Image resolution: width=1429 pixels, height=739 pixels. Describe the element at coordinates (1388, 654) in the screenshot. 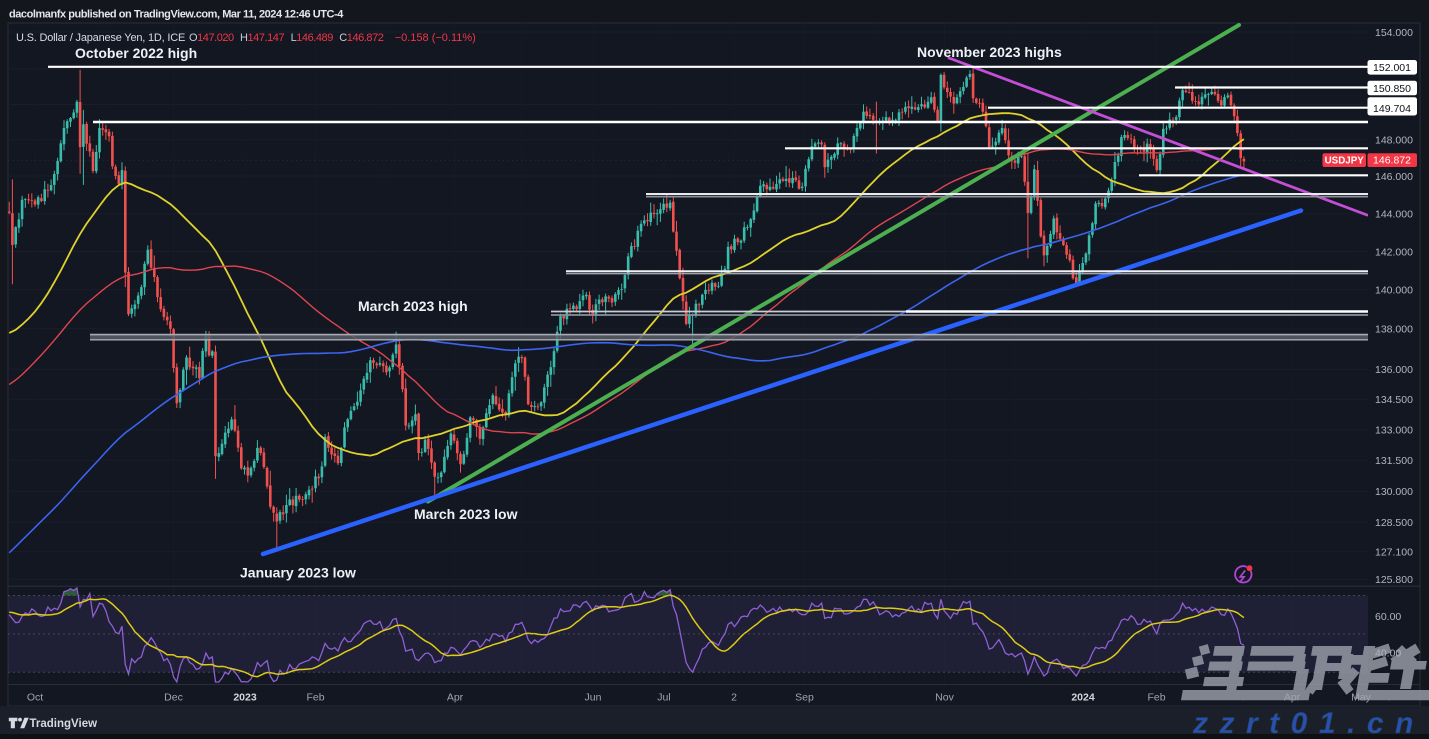

I see `svg-text: 40.00` at that location.